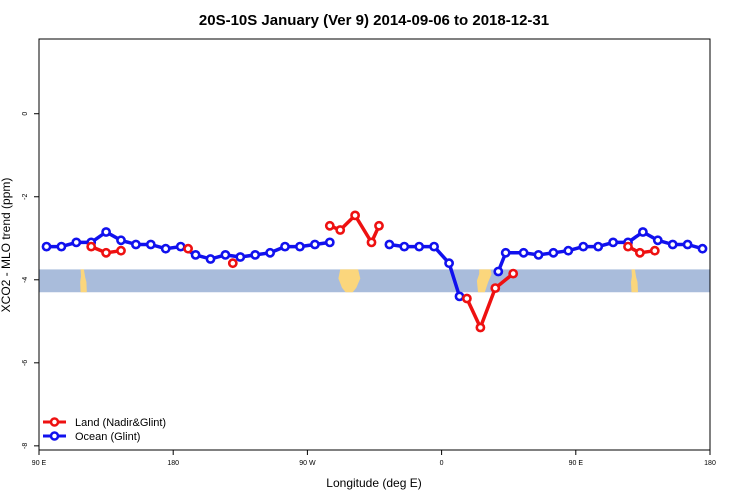  I want to click on y-tick-label-4: -8, so click(25, 446).